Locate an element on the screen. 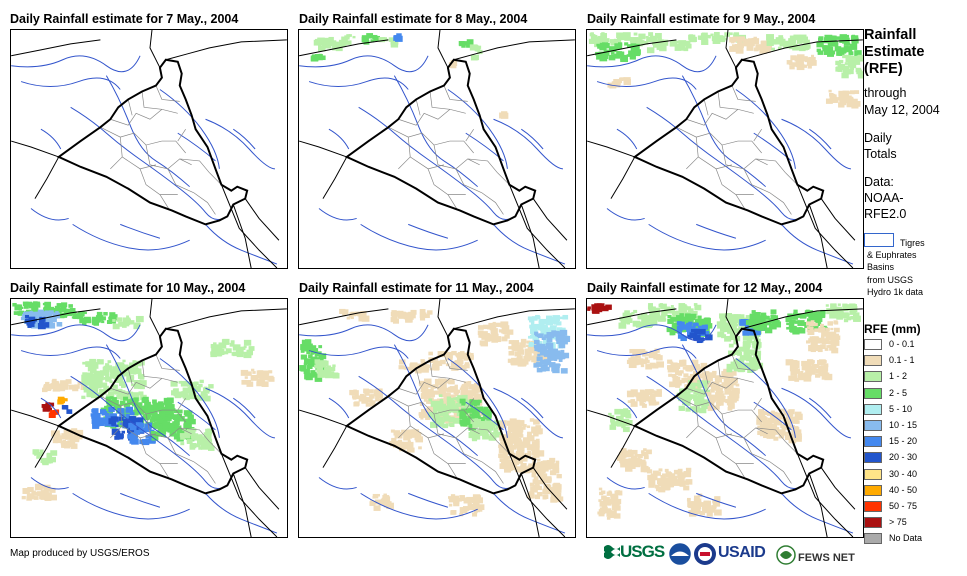 The image size is (967, 576). sidebar-data-label: Data: is located at coordinates (879, 182).